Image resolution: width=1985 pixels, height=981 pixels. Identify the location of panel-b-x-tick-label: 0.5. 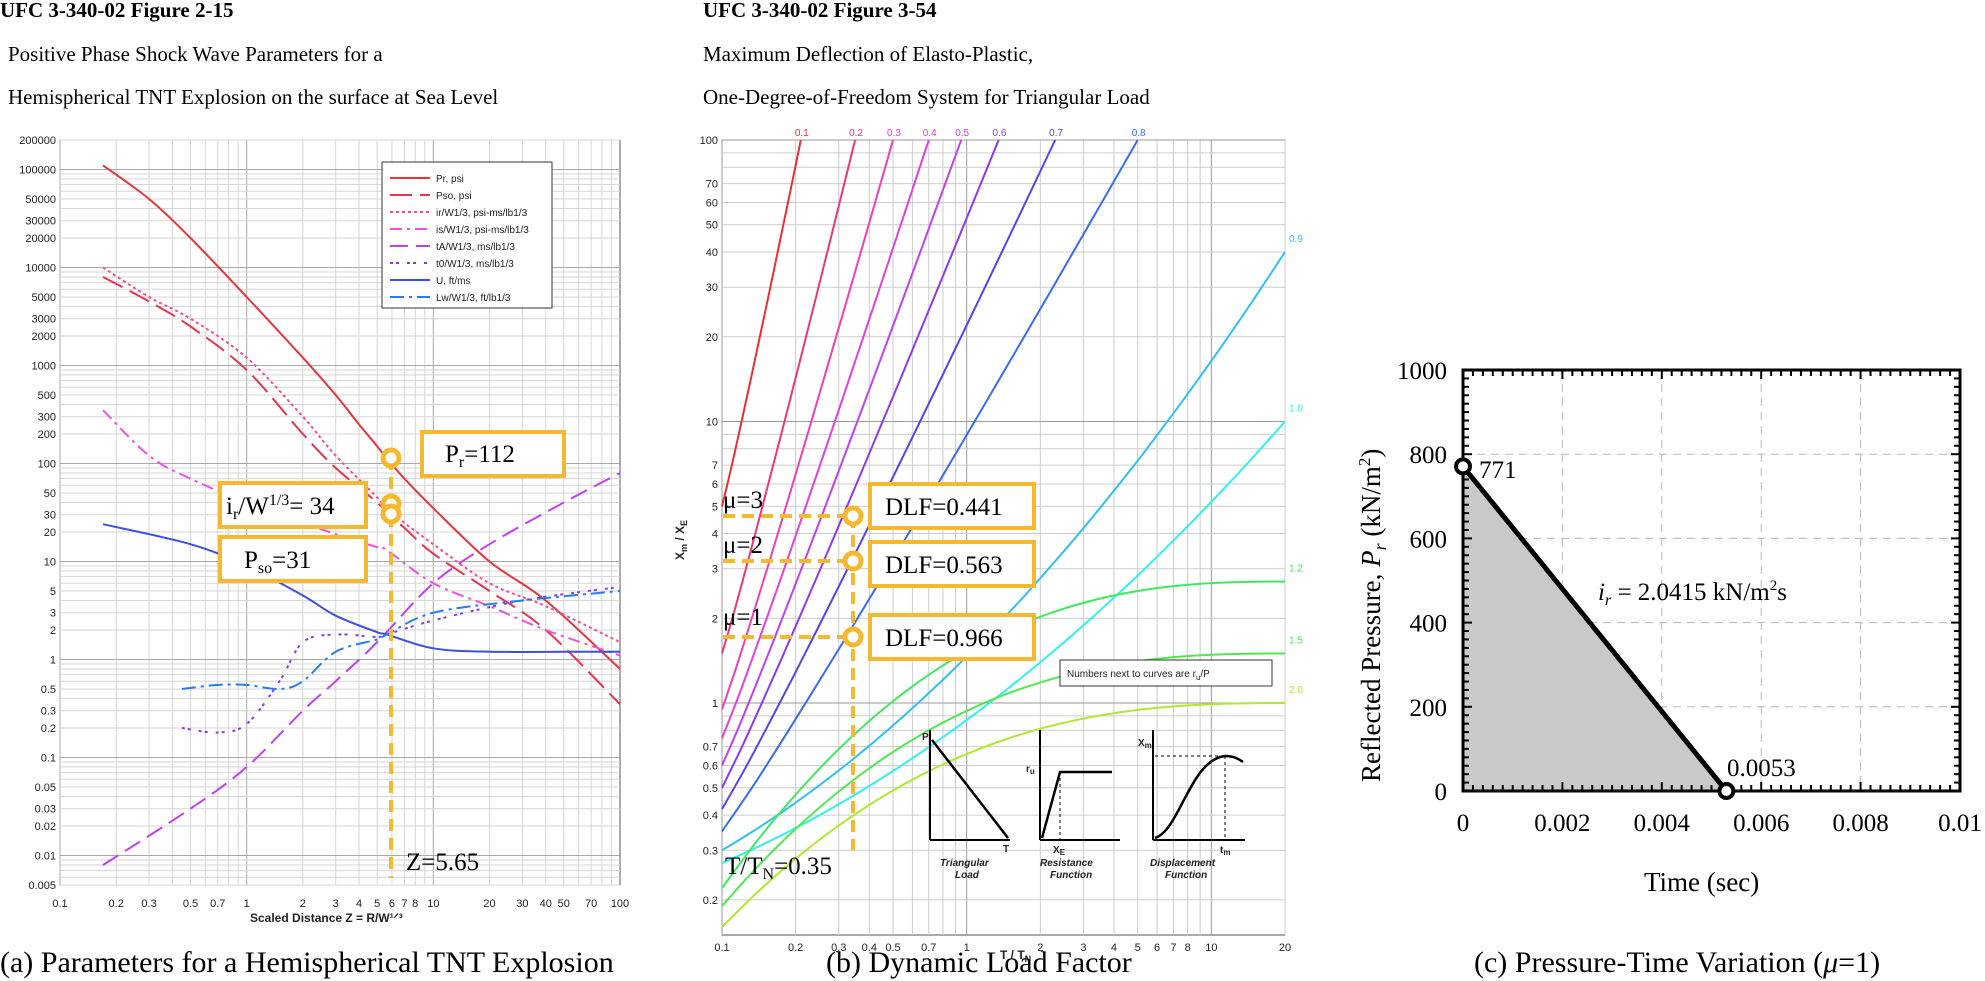
(892, 948).